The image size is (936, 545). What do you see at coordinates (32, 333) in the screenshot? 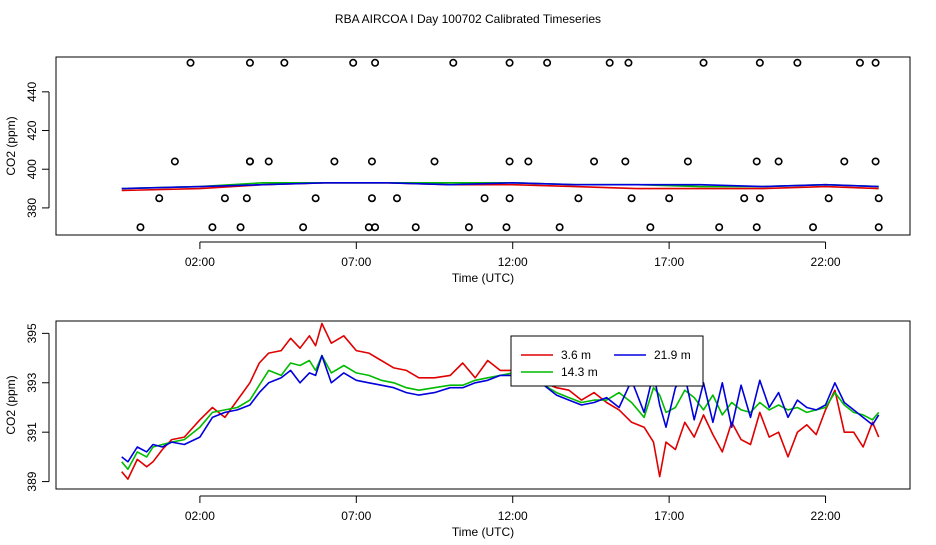
I see `y-tick-label: 395` at bounding box center [32, 333].